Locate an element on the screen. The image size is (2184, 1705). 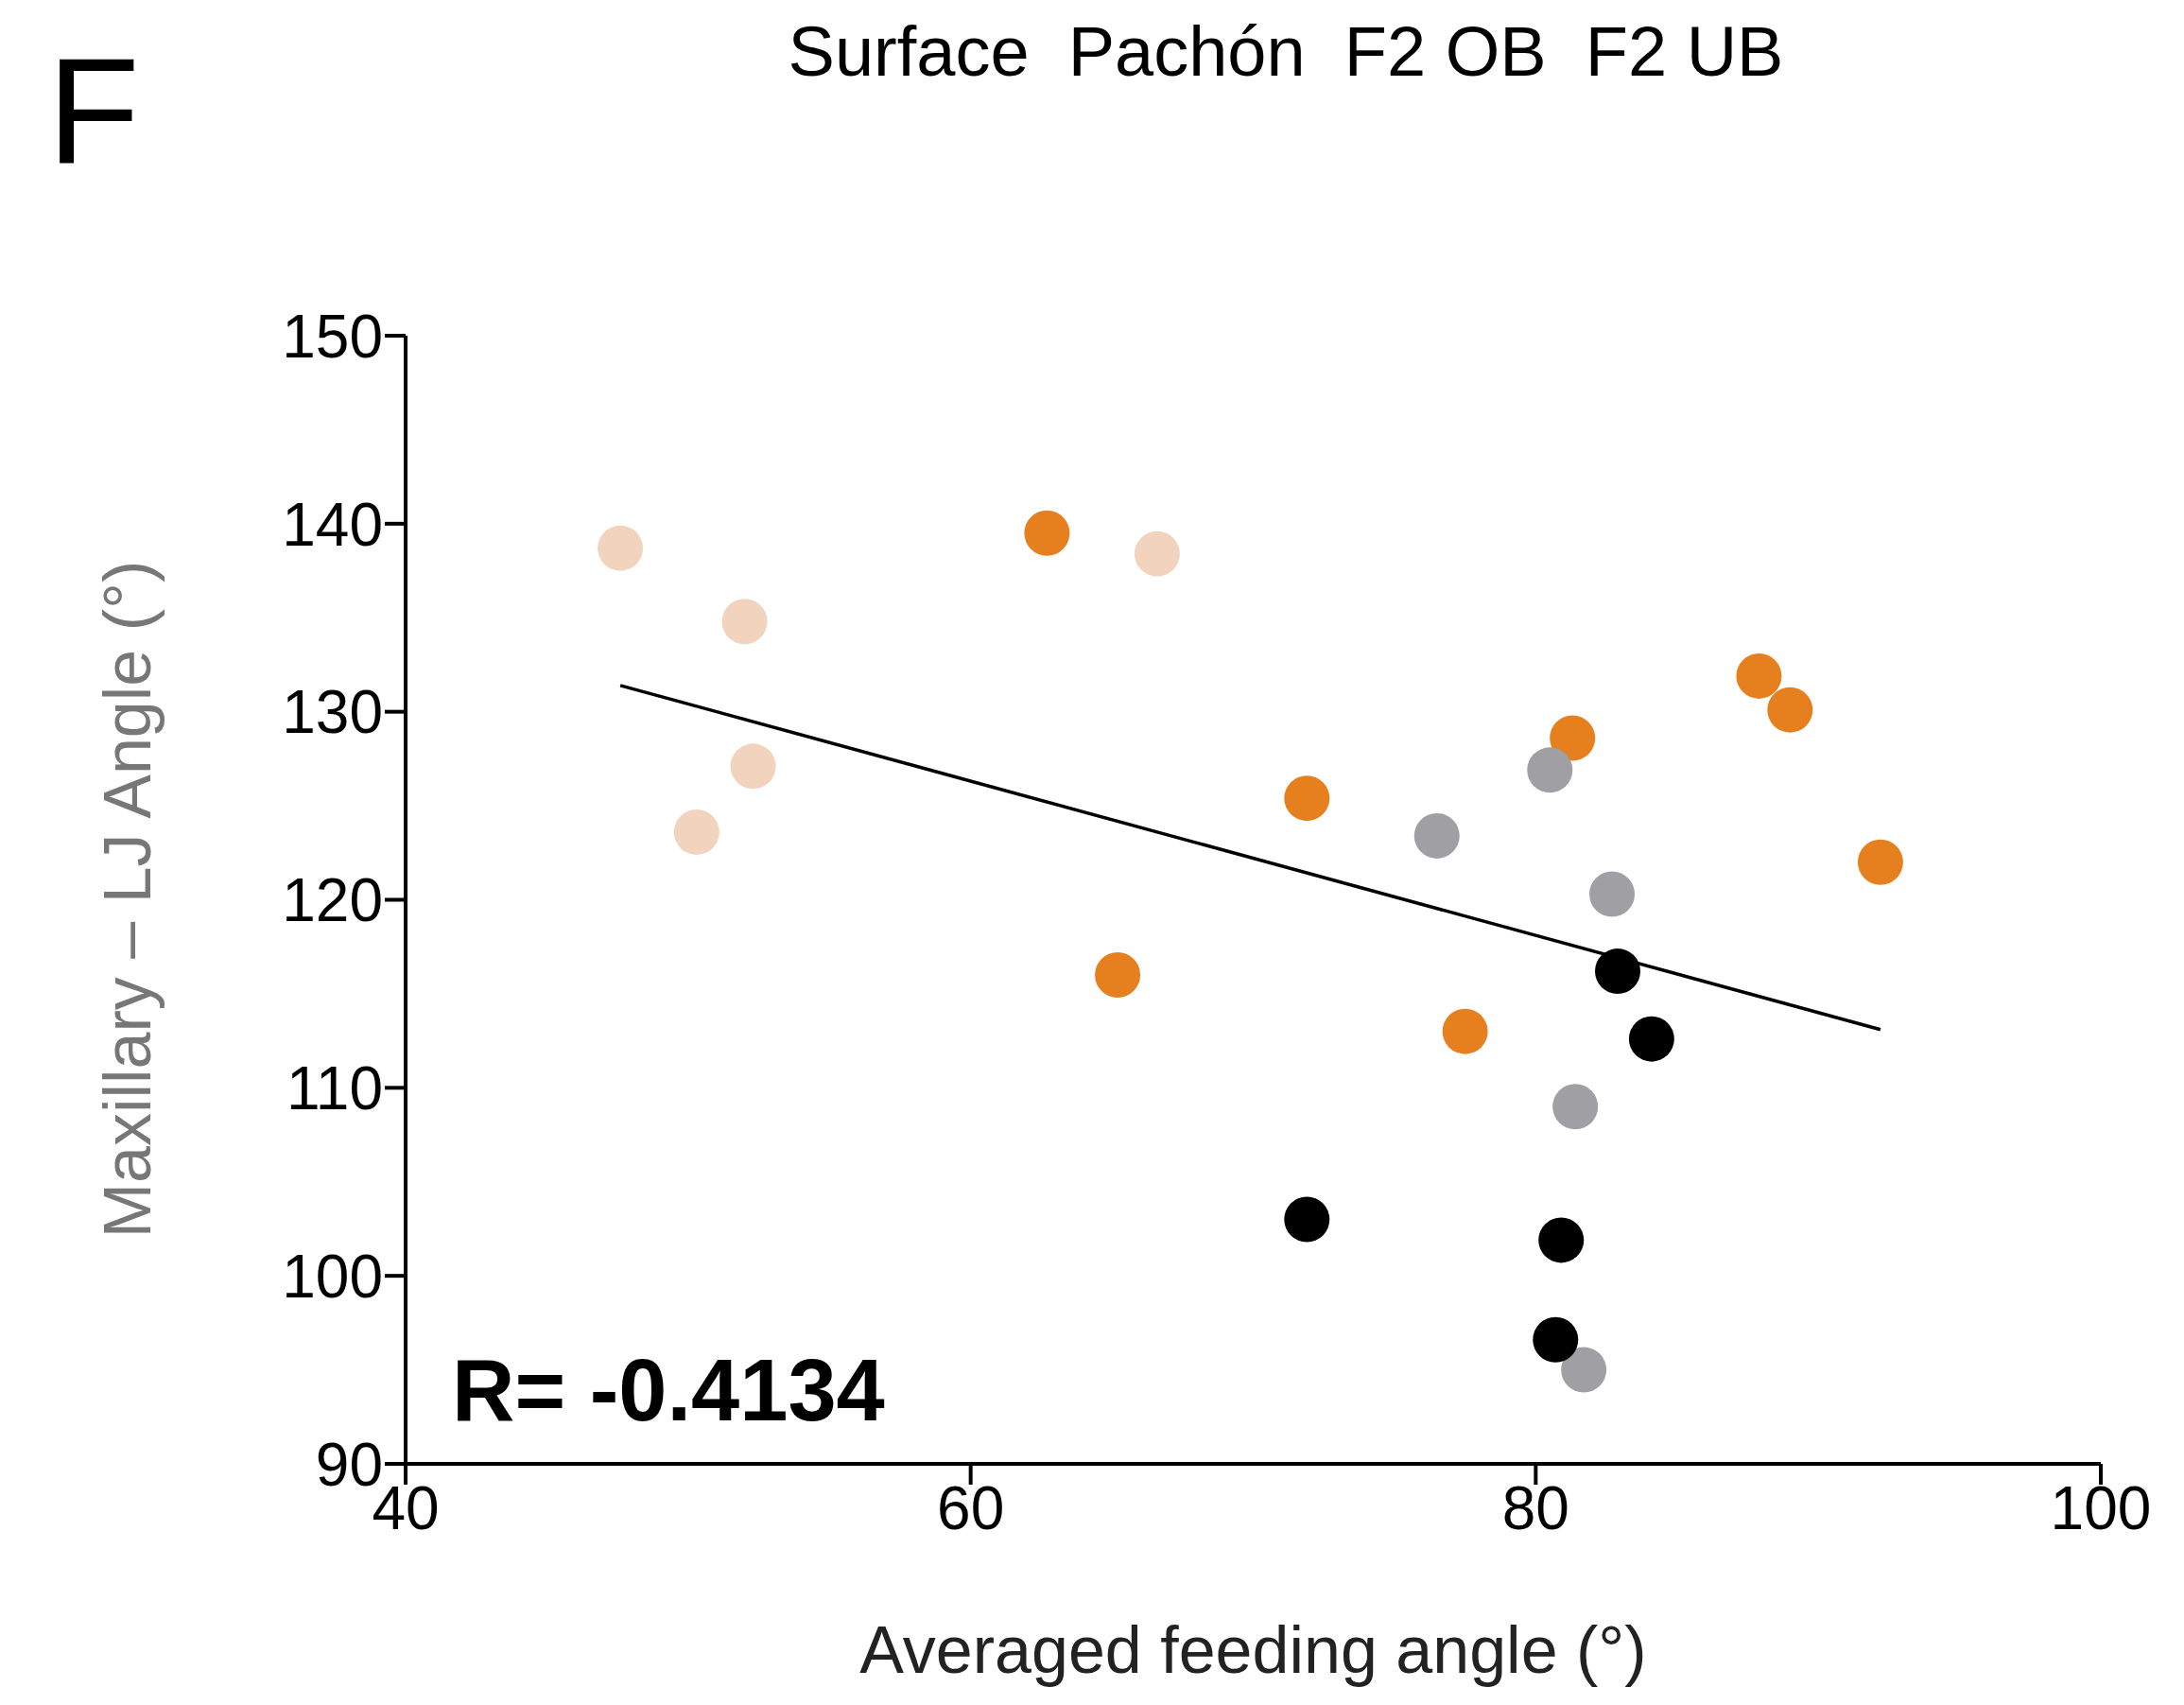
x-tick-label: 80 is located at coordinates (1535, 1508).